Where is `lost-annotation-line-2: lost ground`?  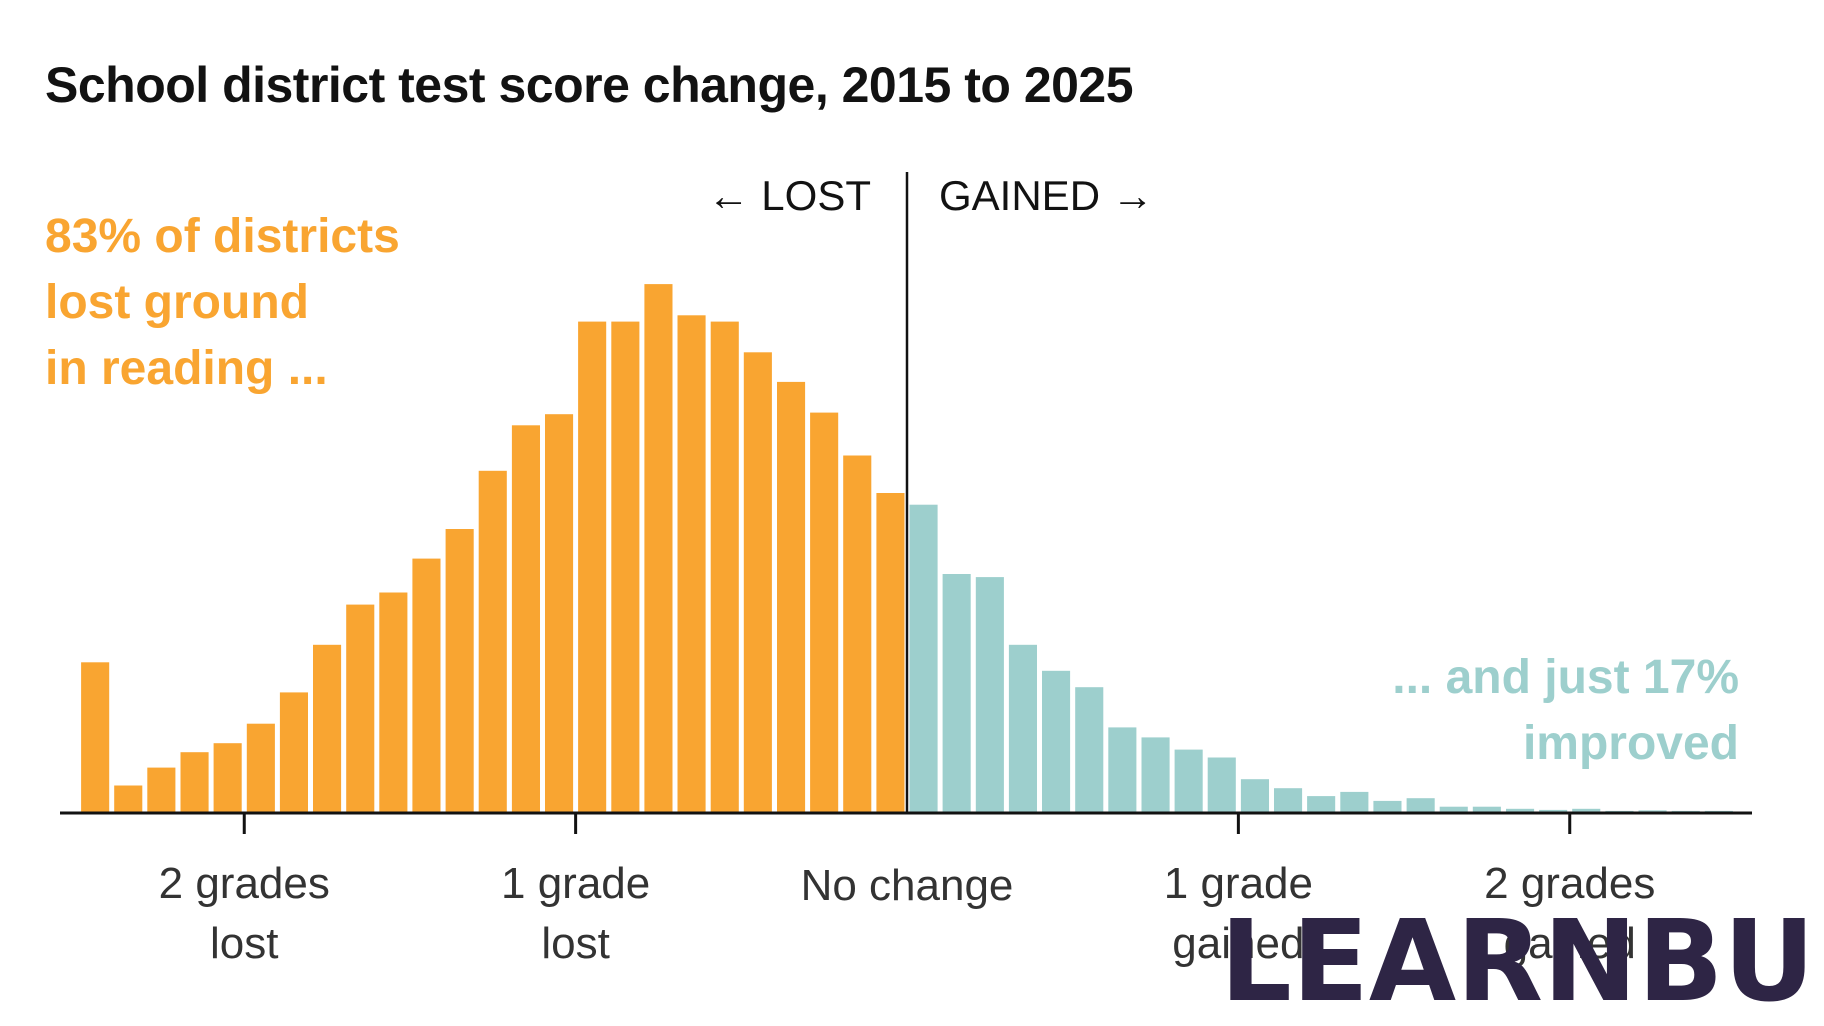 lost-annotation-line-2: lost ground is located at coordinates (177, 302).